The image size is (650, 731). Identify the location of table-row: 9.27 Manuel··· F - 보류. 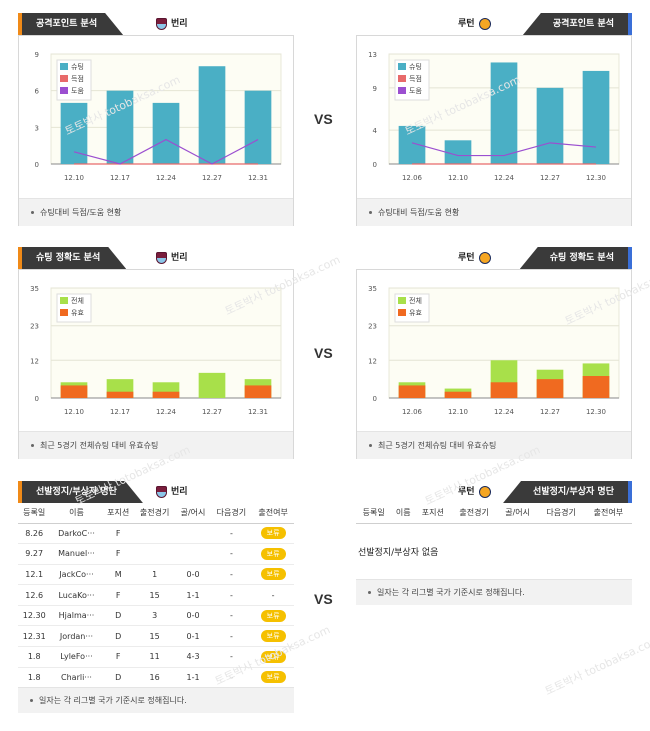
(156, 554).